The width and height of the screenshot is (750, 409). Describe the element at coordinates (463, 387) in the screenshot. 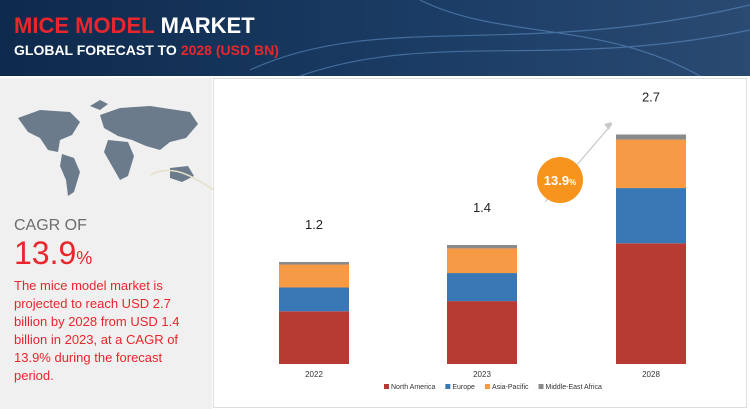

I see `legend-label: Europe` at that location.